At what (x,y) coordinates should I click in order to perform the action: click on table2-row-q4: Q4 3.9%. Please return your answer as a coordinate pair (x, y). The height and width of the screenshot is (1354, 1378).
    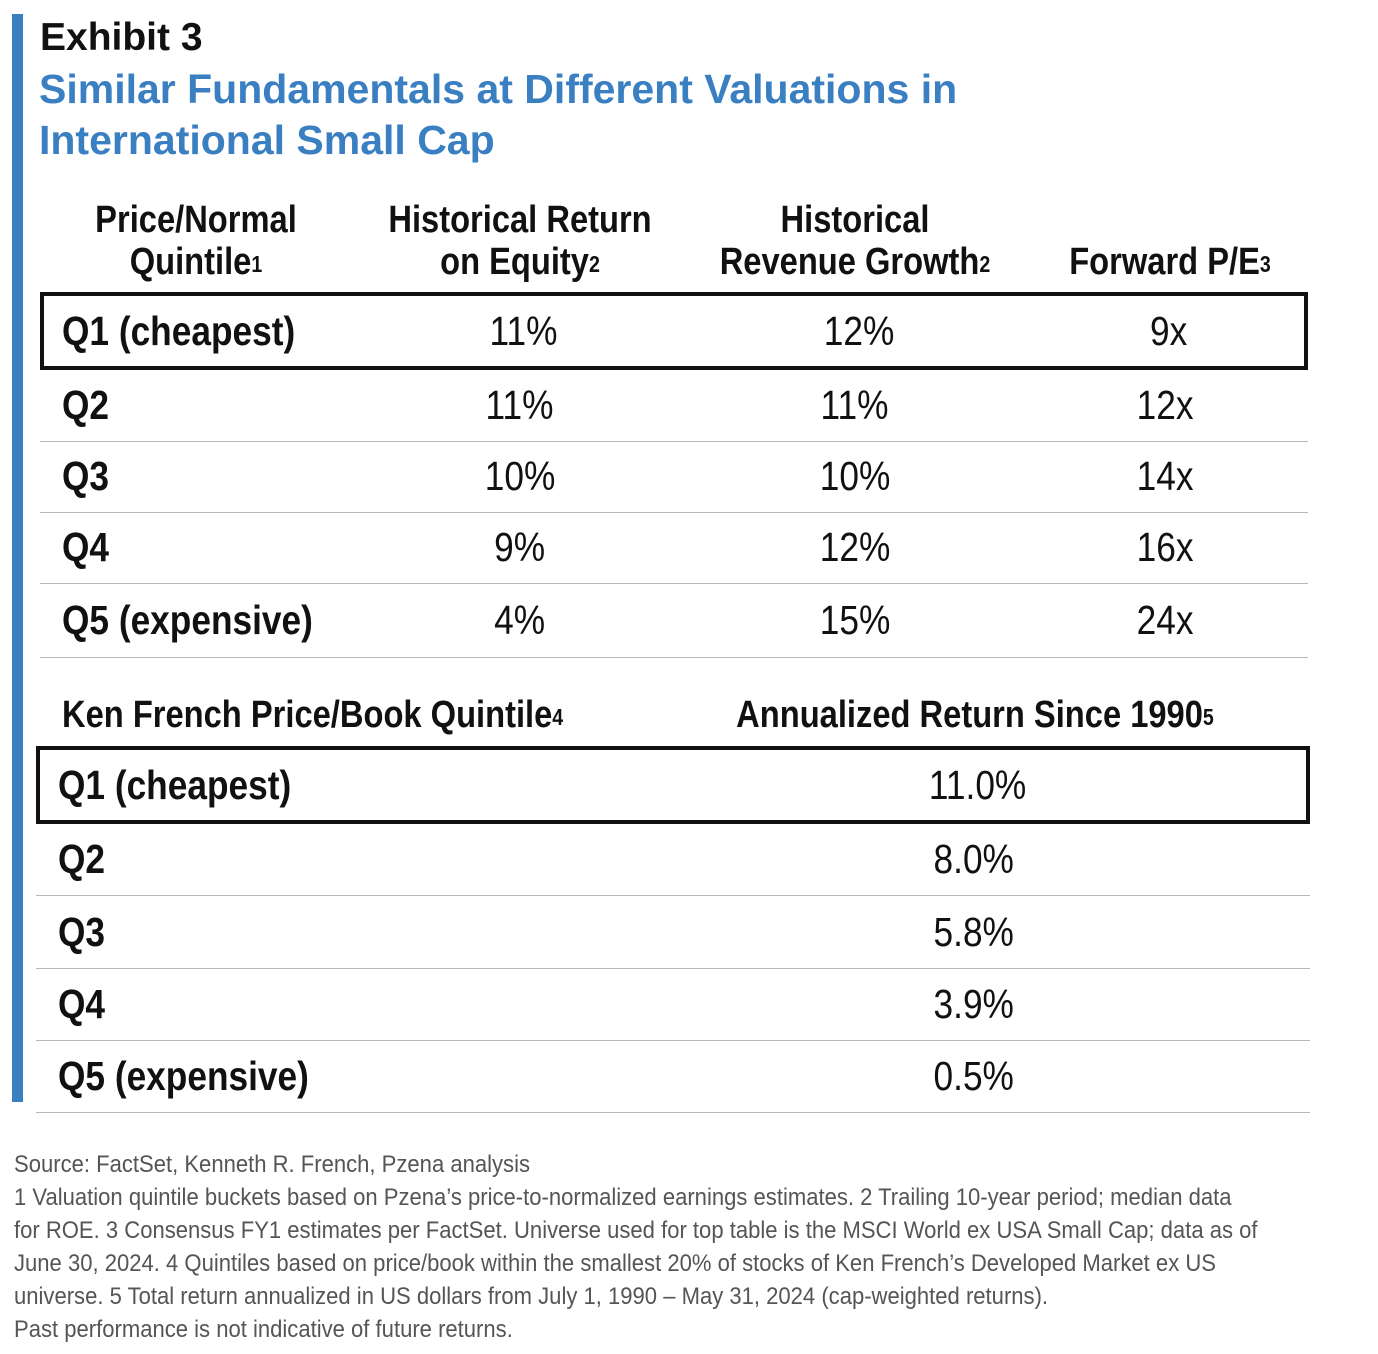
    Looking at the image, I should click on (673, 1004).